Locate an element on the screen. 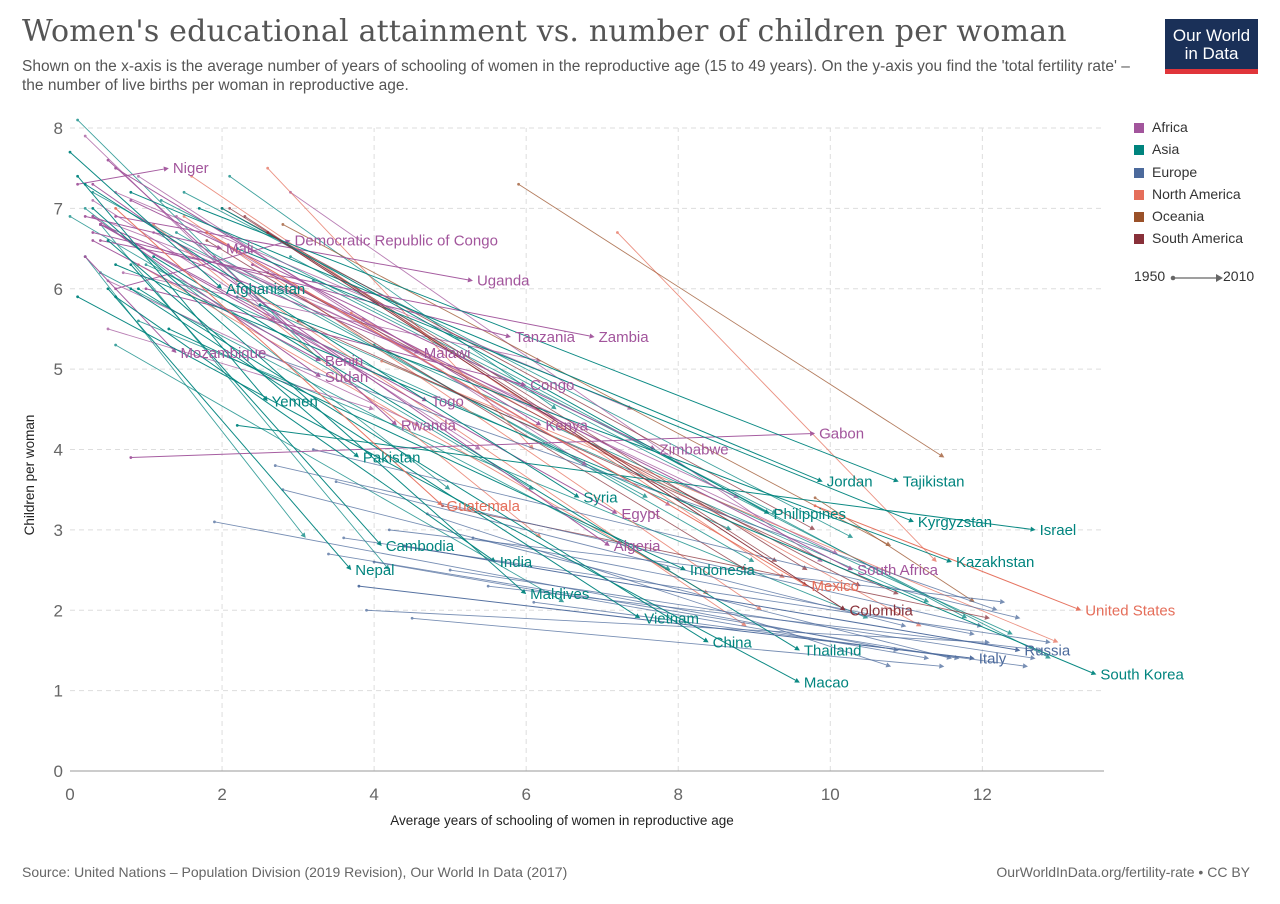  country-congo-label: Congo is located at coordinates (552, 385).